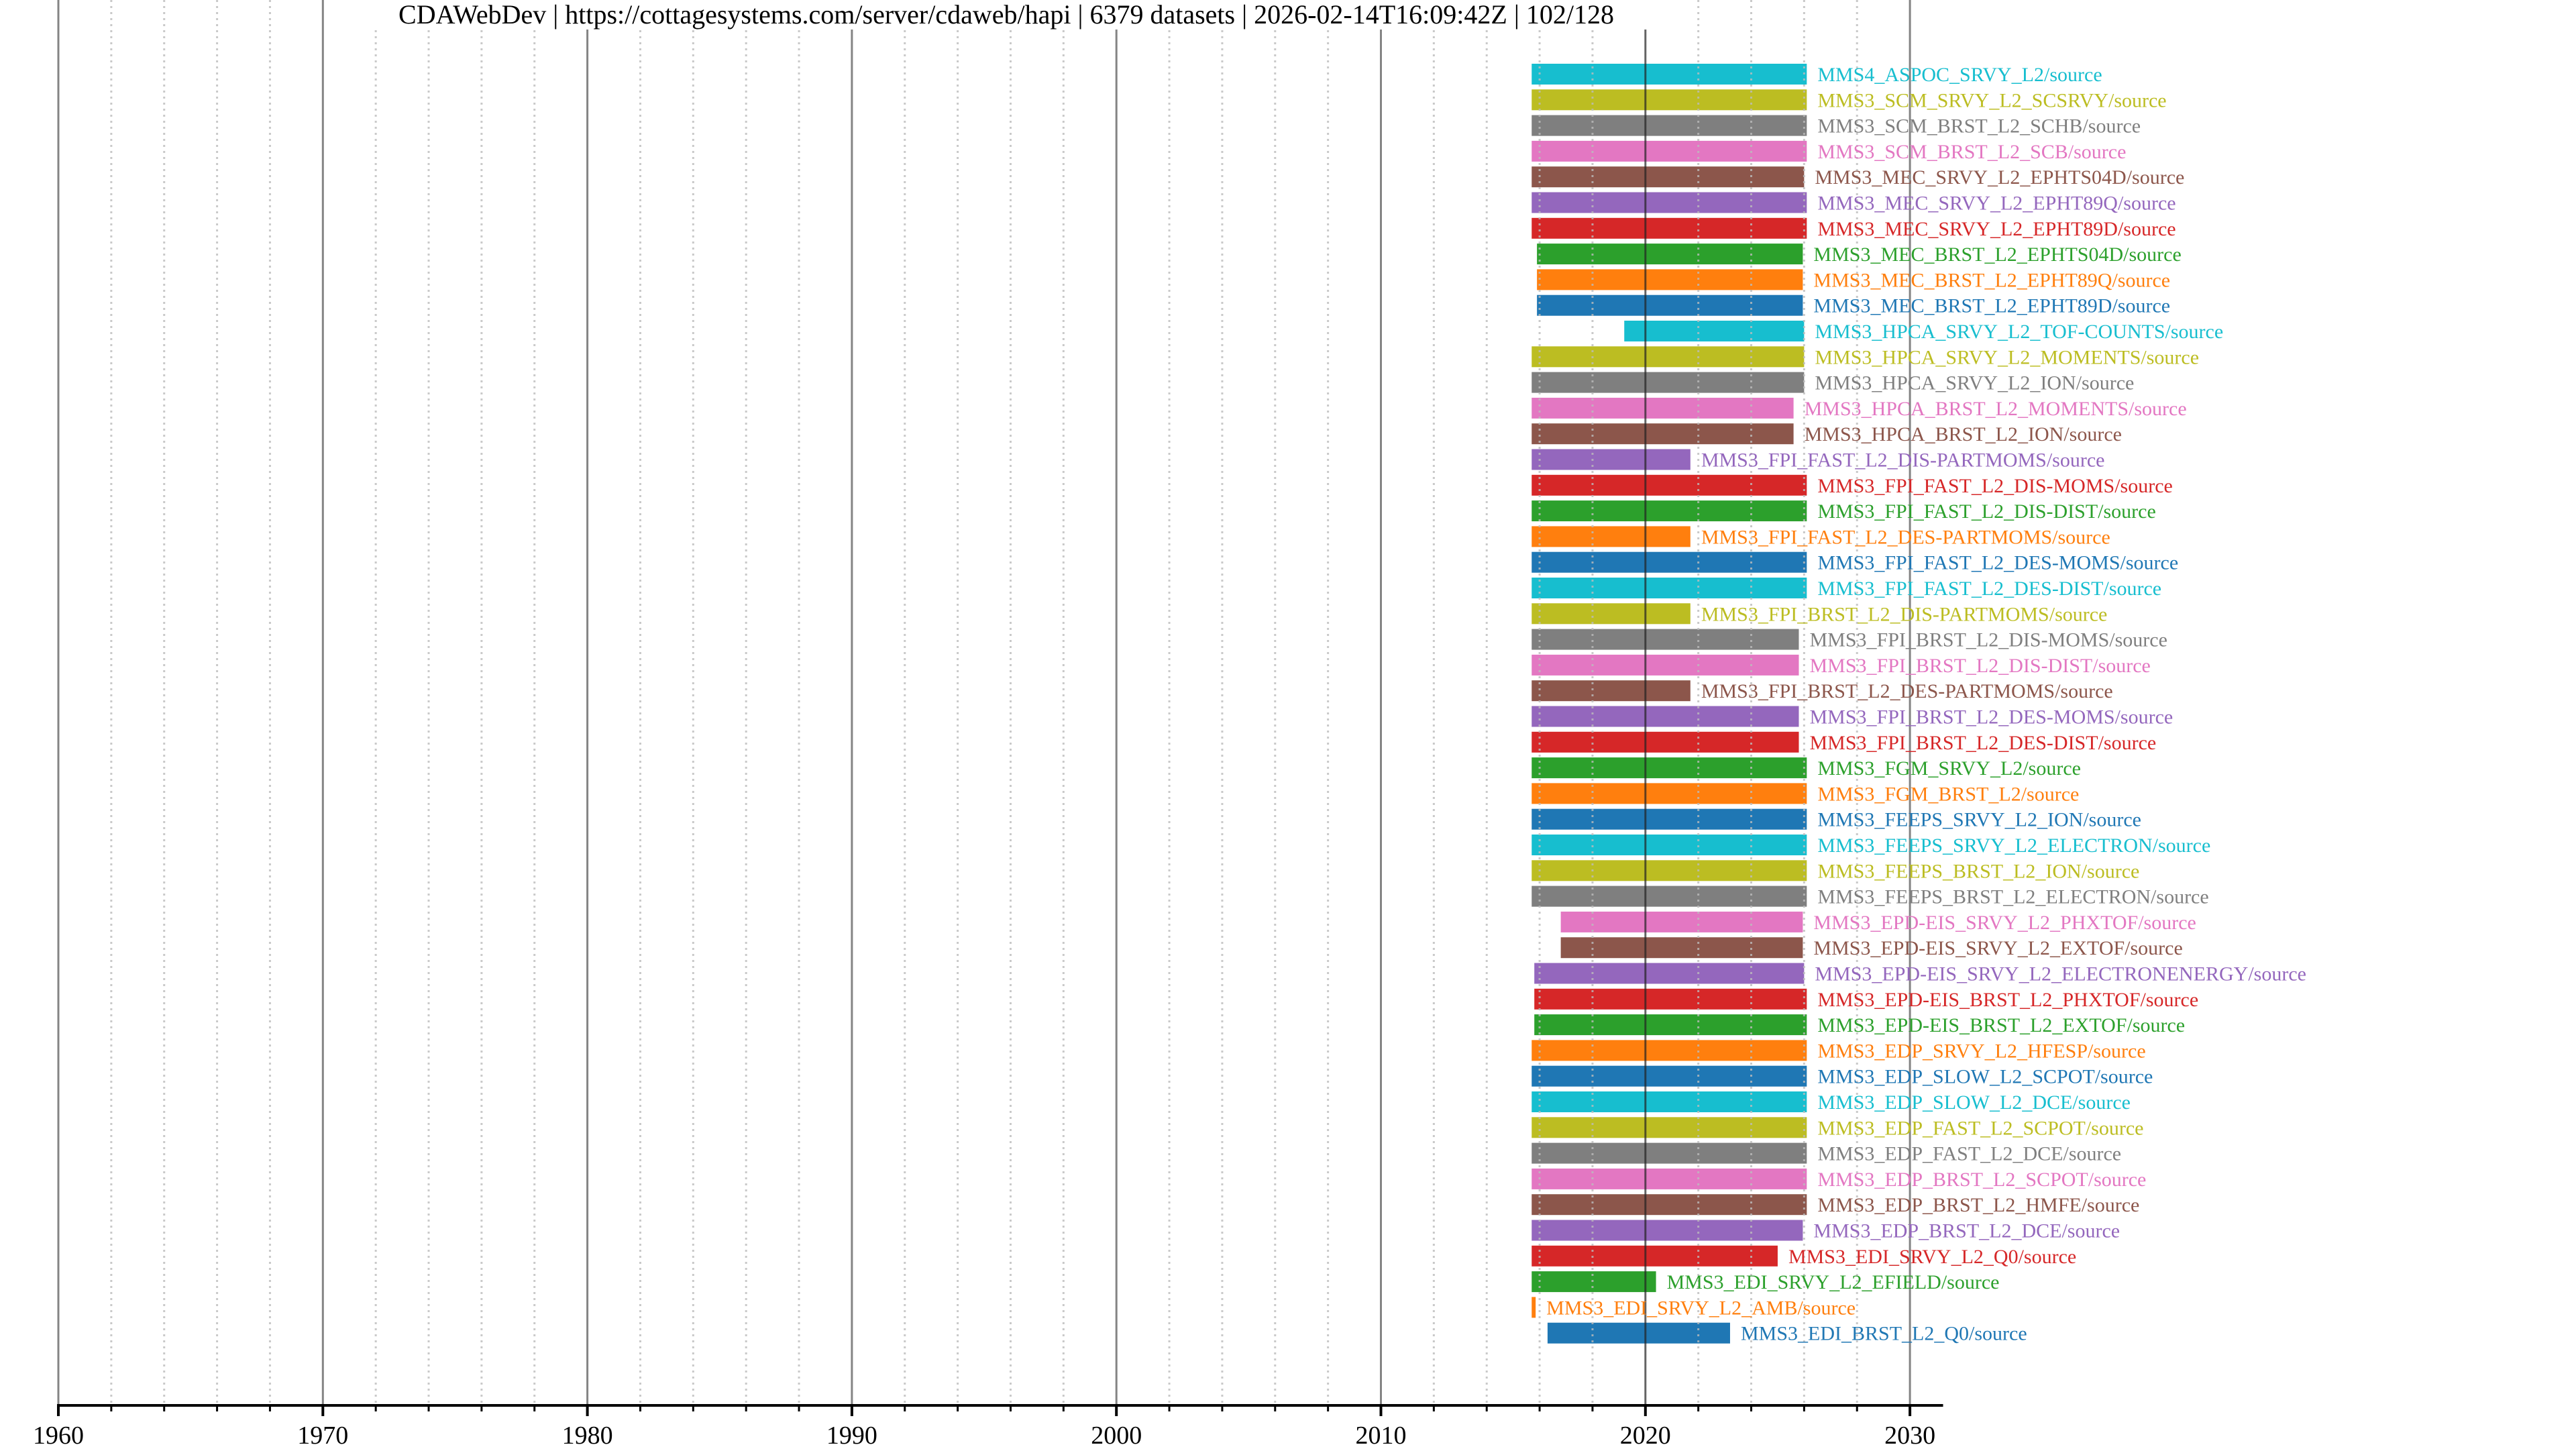 This screenshot has width=2576, height=1449. Describe the element at coordinates (1995, 486) in the screenshot. I see `dataset-label: MMS3_FPI_FAST_L2_DIS-MOMS/source` at that location.